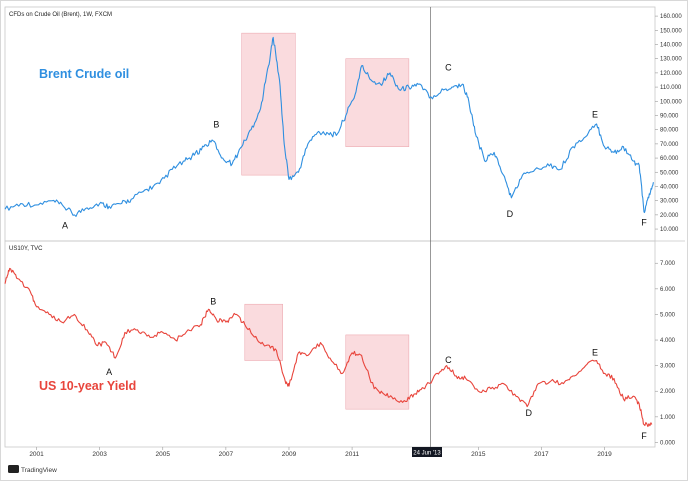  Describe the element at coordinates (478, 454) in the screenshot. I see `x-tick-label: 2015` at that location.